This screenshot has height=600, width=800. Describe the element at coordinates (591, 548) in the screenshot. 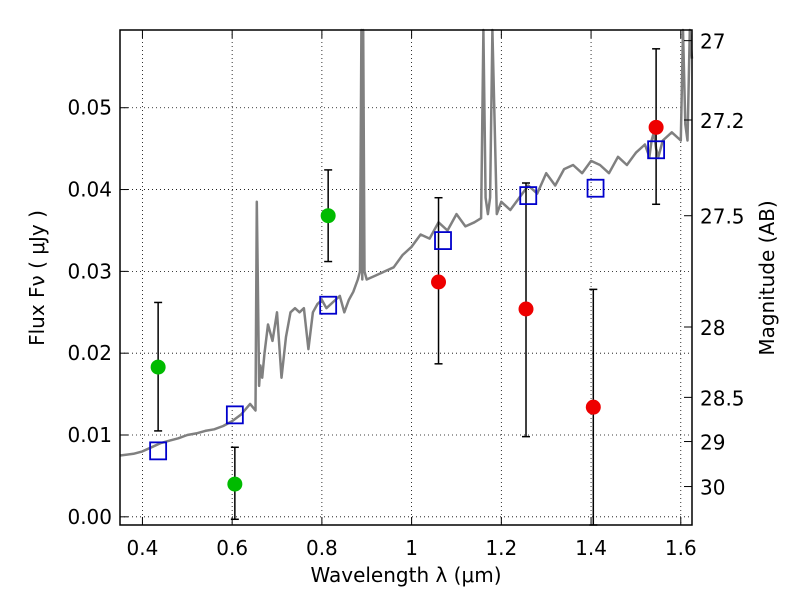

I see `x-tick-label: 1.4` at that location.